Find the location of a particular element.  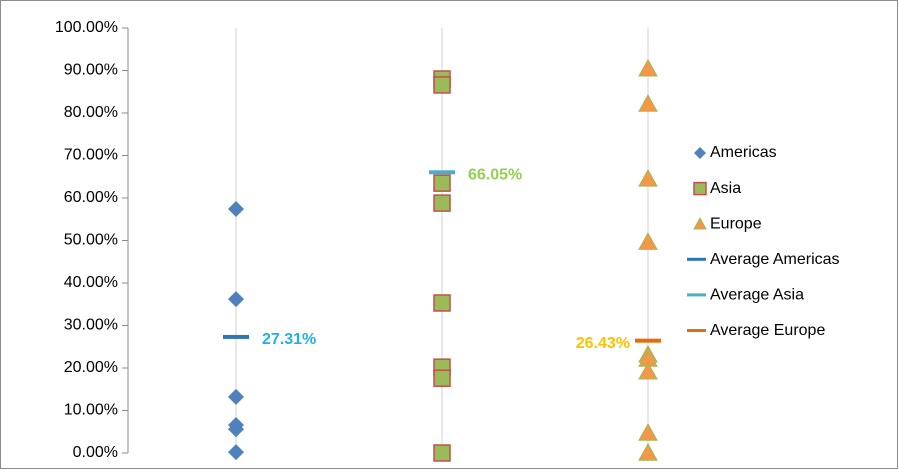

legend-label: Americas is located at coordinates (743, 152).